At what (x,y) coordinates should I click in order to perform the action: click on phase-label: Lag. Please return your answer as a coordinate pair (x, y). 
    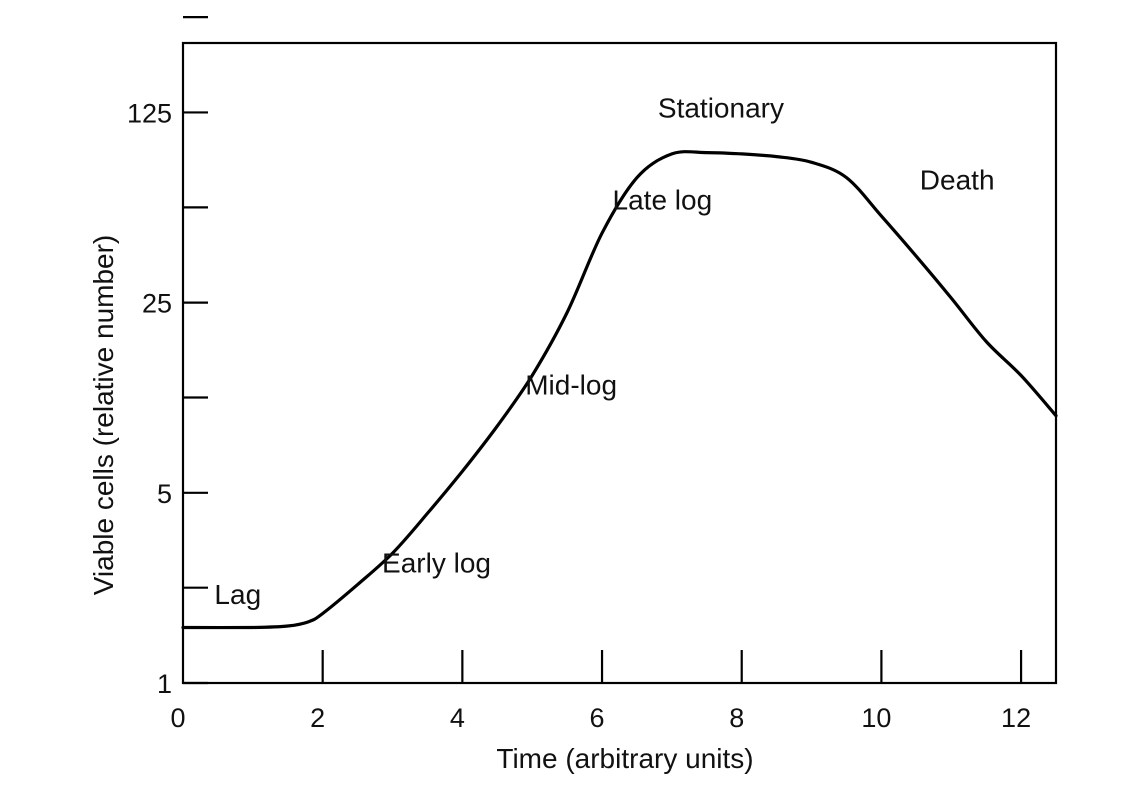
    Looking at the image, I should click on (237, 594).